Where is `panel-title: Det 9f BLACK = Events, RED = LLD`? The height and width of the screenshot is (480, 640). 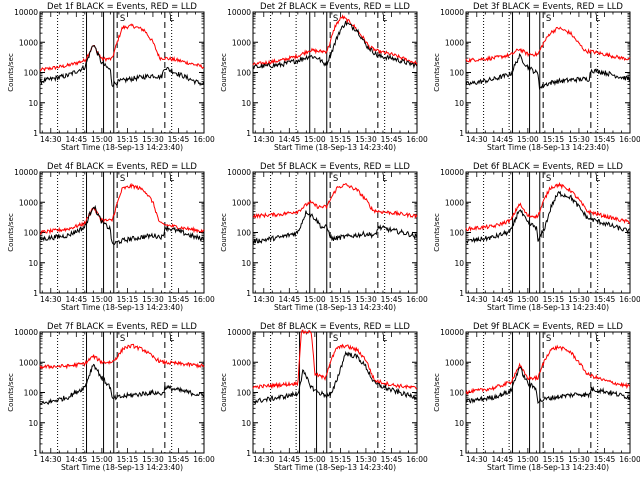
panel-title: Det 9f BLACK = Events, RED = LLD is located at coordinates (548, 327).